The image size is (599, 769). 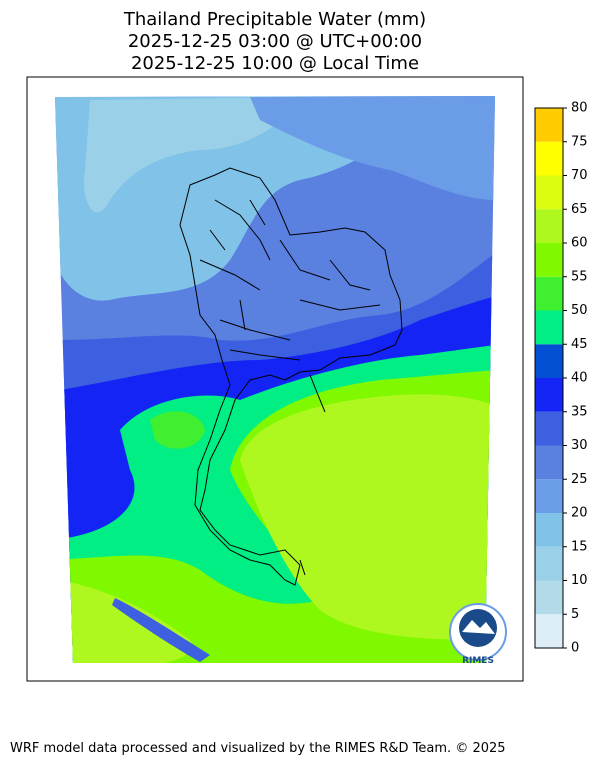 I want to click on title-line: 2025-12-25 10:00 @ Local Time, so click(x=275, y=63).